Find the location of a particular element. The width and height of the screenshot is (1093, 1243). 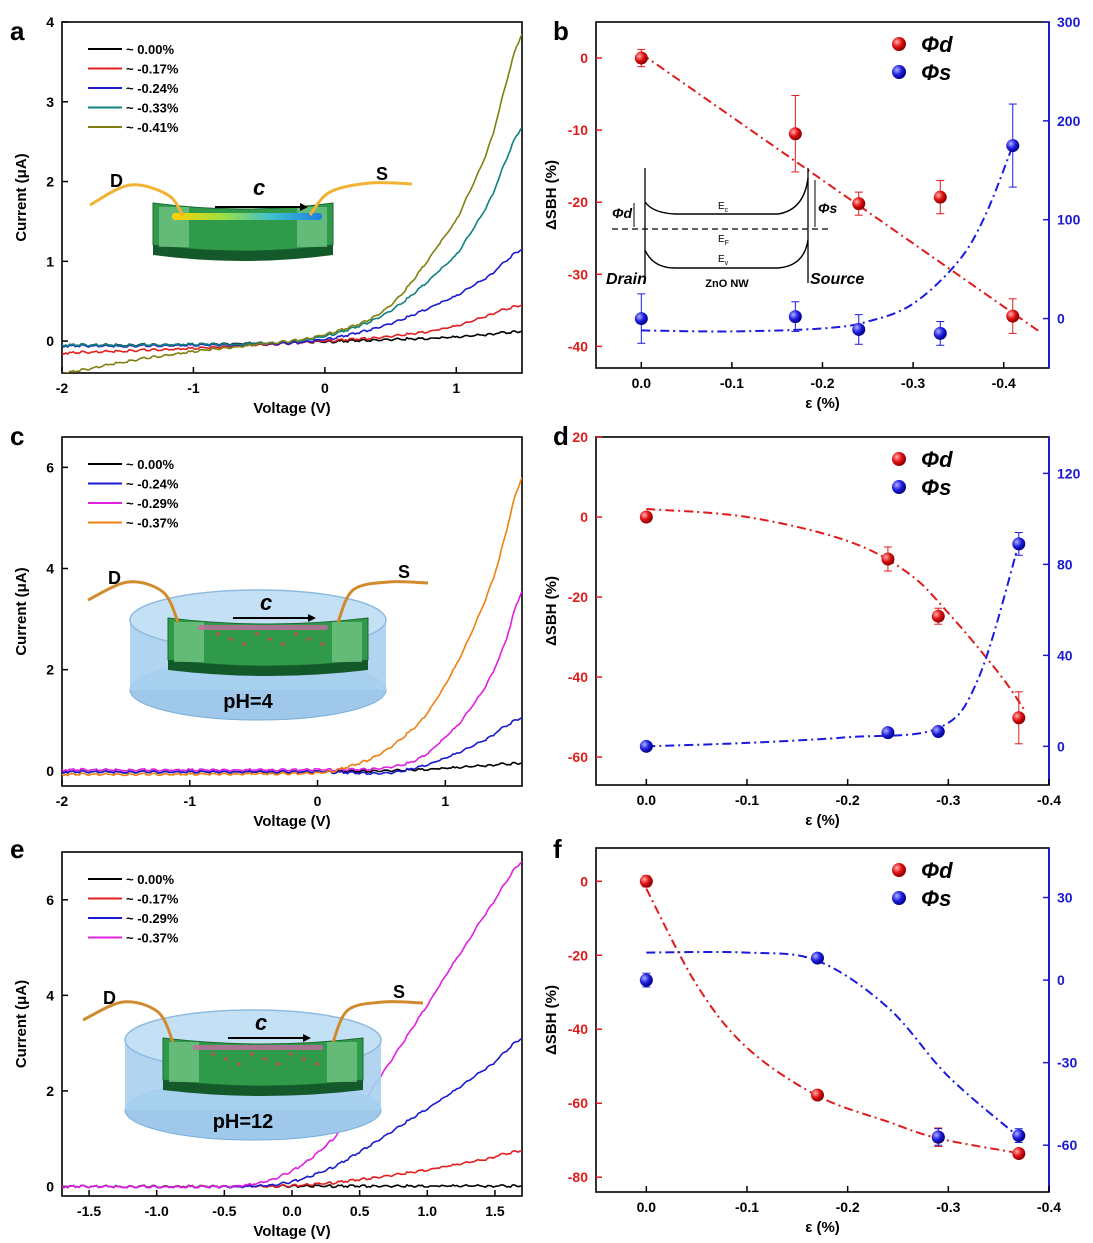

label-drain: Drain is located at coordinates (626, 279).